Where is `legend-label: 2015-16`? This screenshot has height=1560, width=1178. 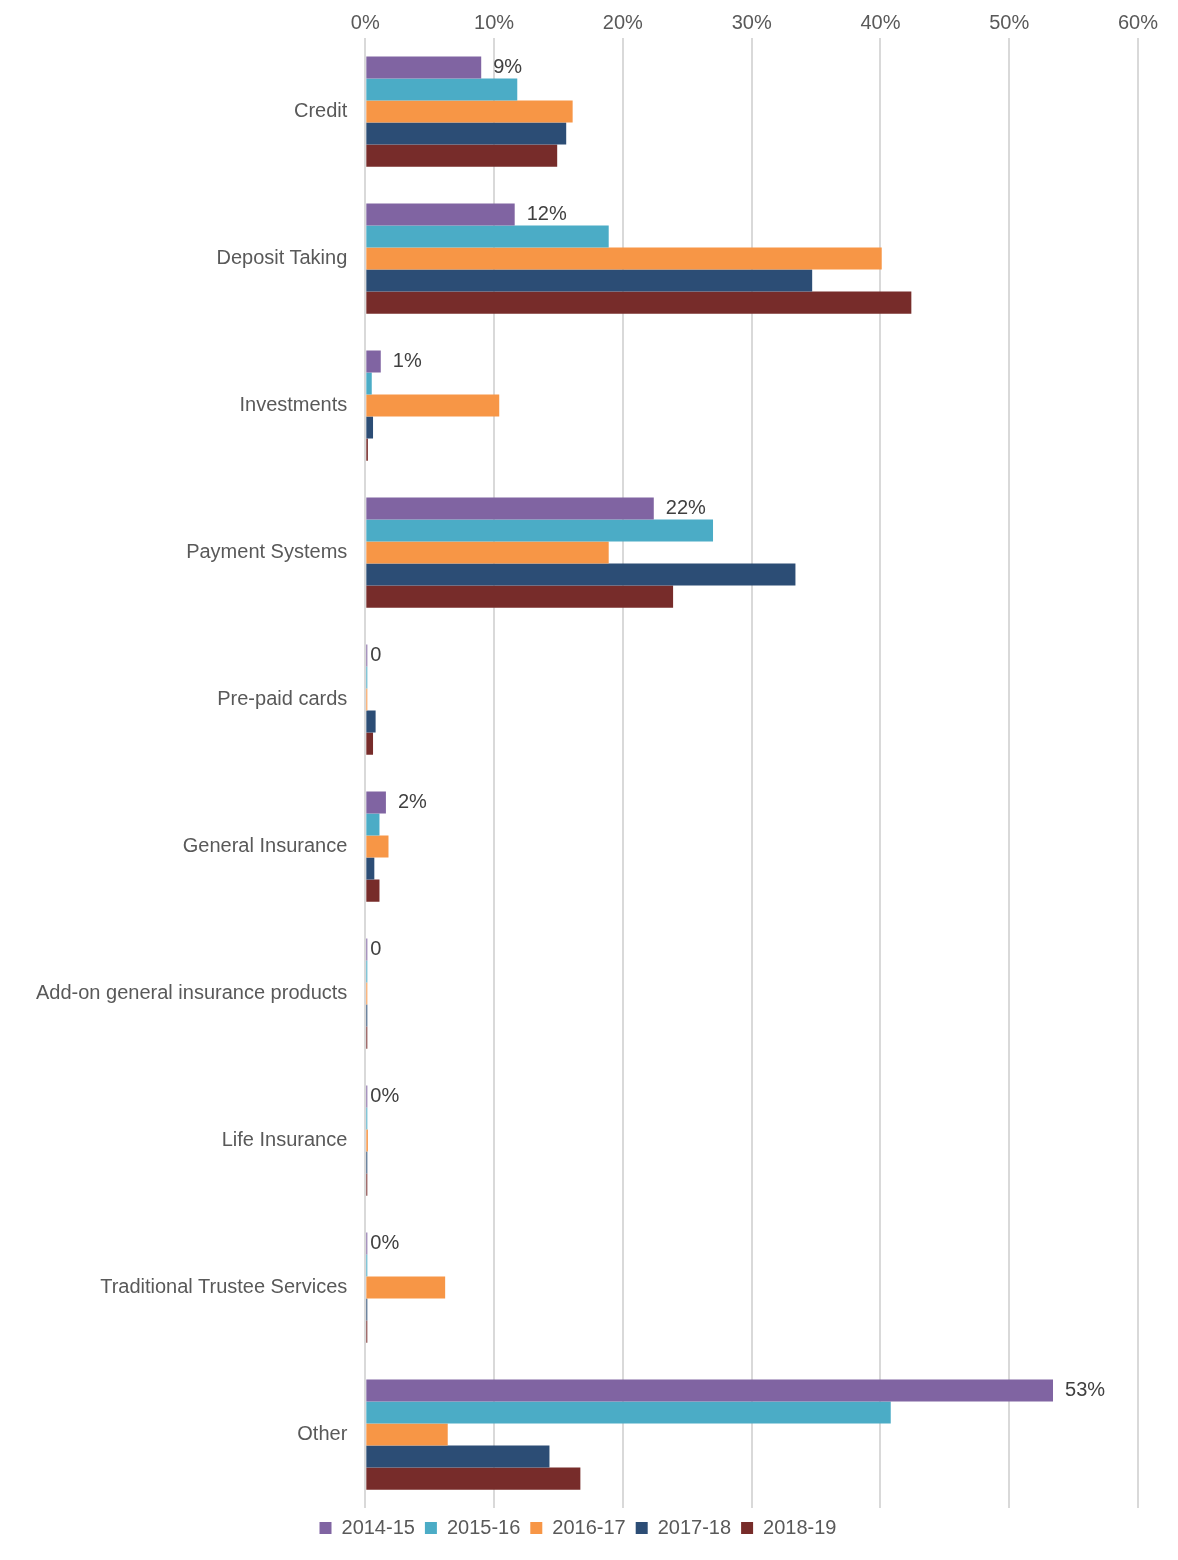
legend-label: 2015-16 is located at coordinates (483, 1526).